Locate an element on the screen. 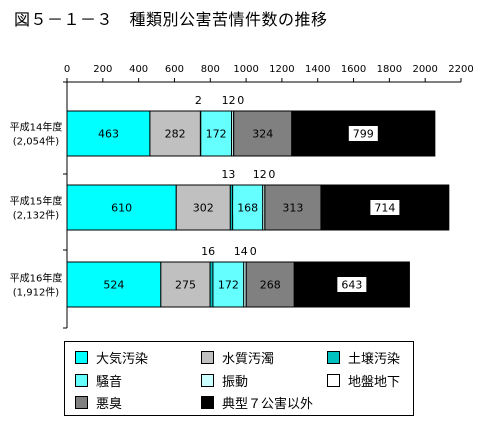  bar-segment is located at coordinates (263, 133).